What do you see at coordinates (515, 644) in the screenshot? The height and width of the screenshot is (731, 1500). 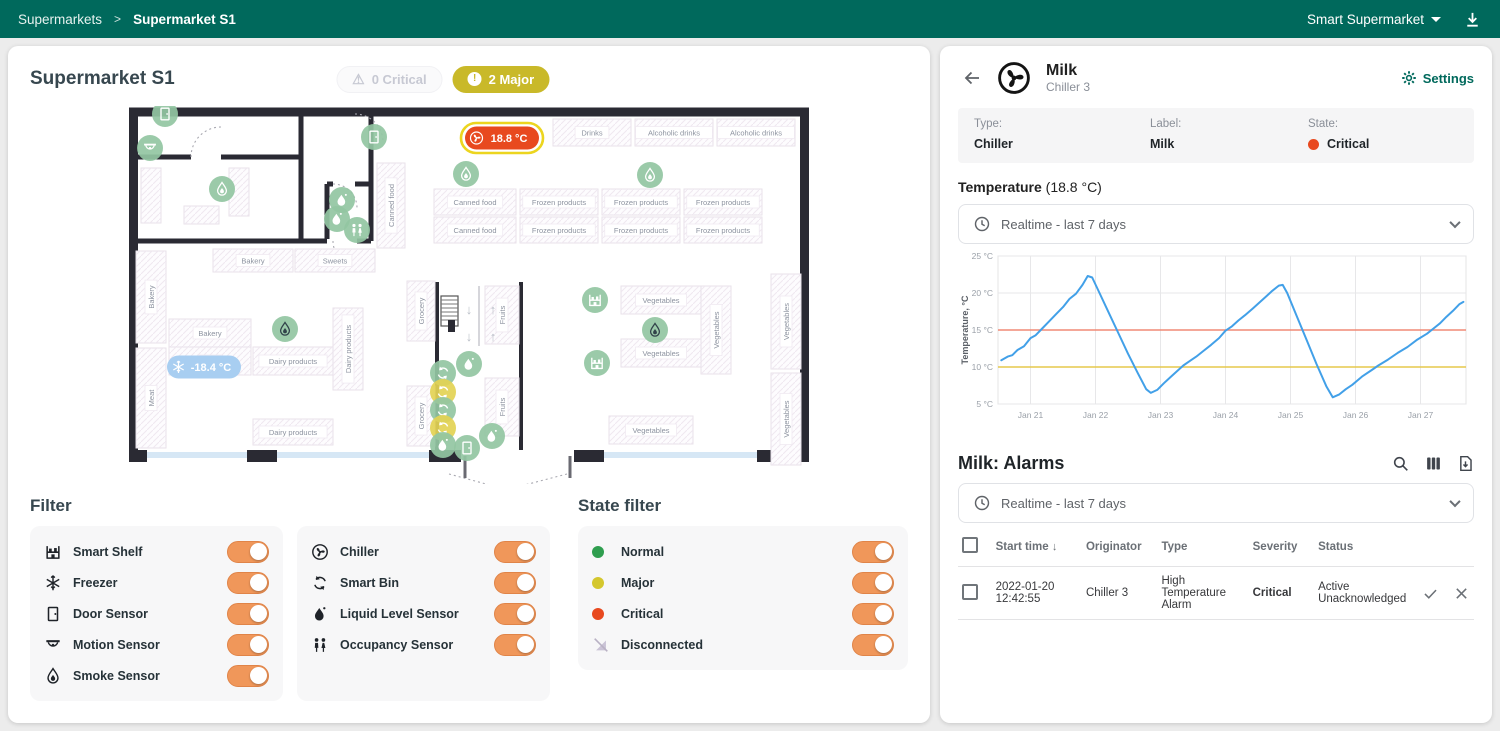 I see `occupancy-toggle` at bounding box center [515, 644].